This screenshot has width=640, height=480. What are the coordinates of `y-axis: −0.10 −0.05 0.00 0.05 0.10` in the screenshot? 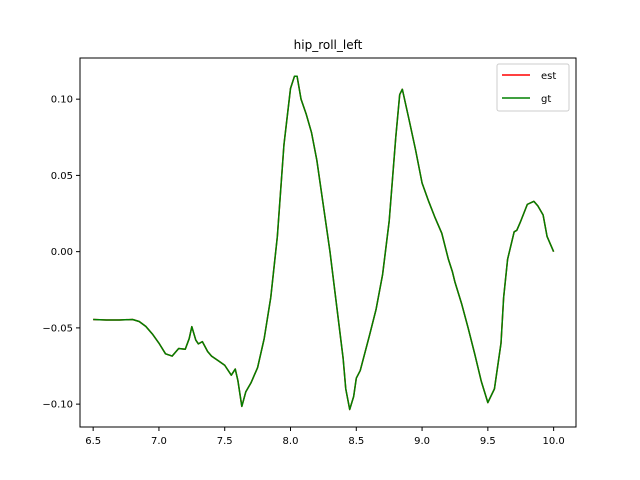 It's located at (61, 253).